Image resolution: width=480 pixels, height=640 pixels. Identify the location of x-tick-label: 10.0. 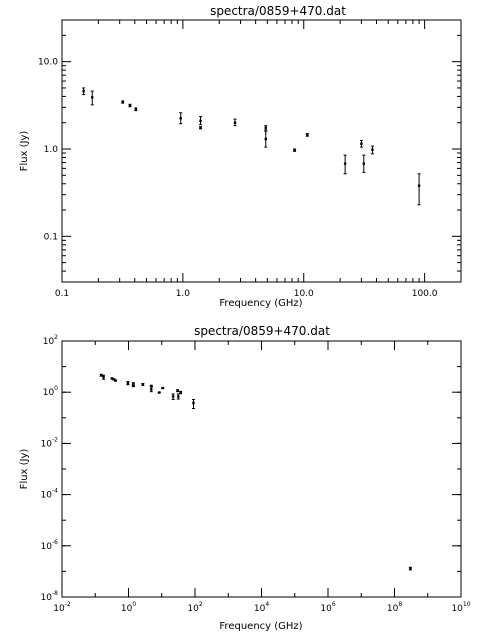
(304, 294).